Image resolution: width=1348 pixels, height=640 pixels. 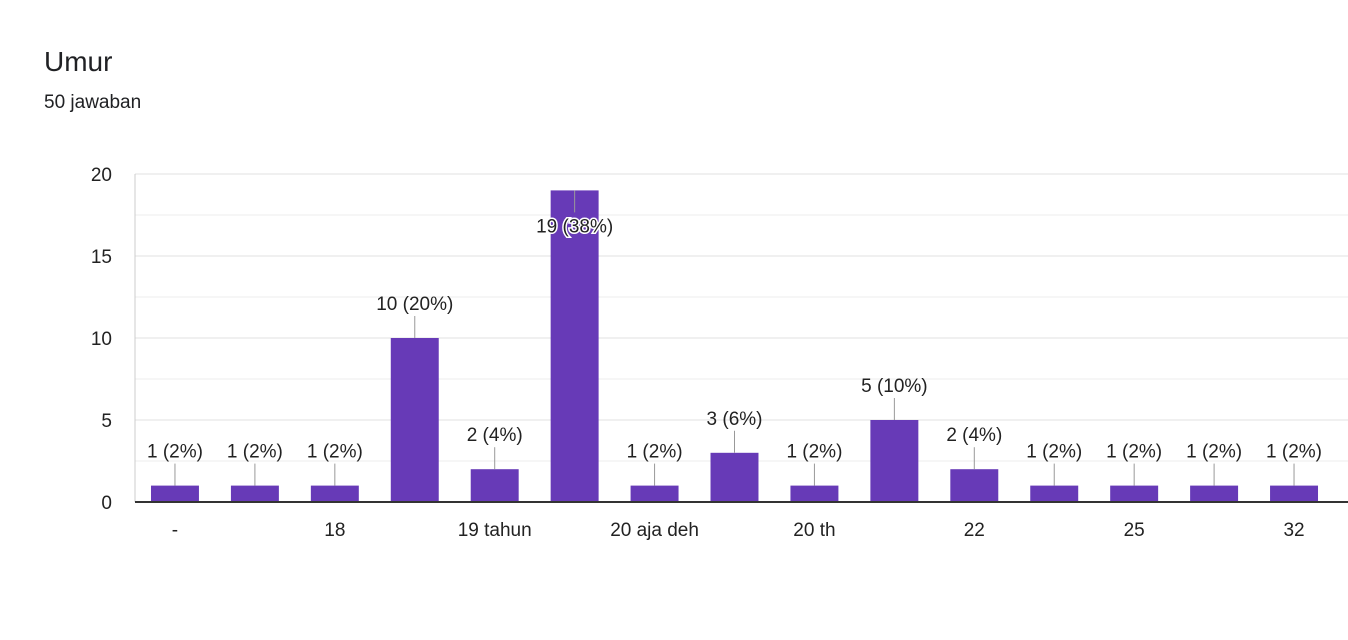 I want to click on y-tick-label: 0, so click(x=106, y=503).